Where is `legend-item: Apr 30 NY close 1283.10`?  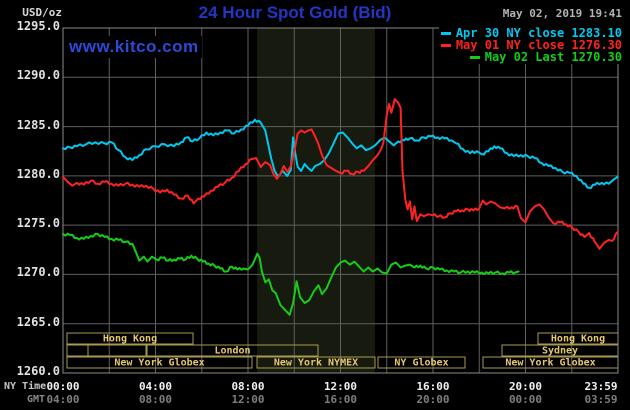 legend-item: Apr 30 NY close 1283.10 is located at coordinates (531, 33).